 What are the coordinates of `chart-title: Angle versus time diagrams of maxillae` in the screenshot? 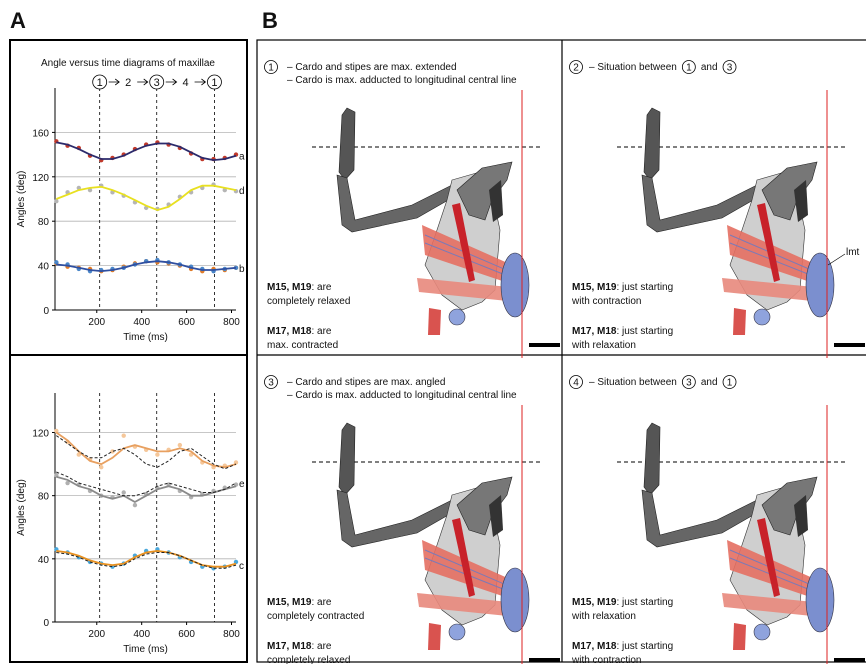 It's located at (128, 63).